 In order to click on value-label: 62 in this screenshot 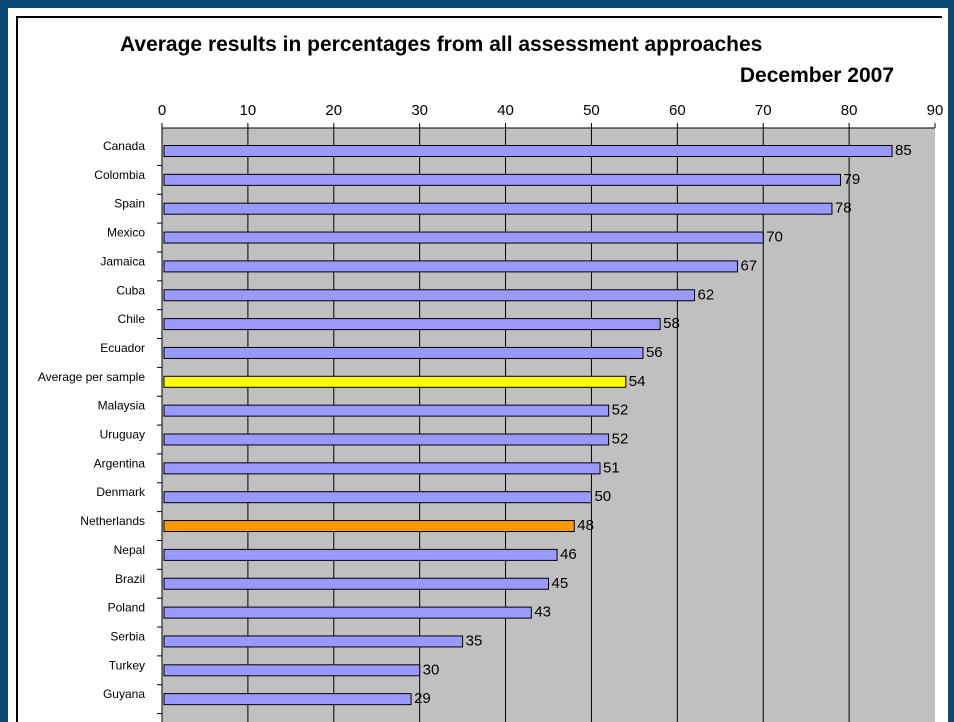, I will do `click(706, 294)`.